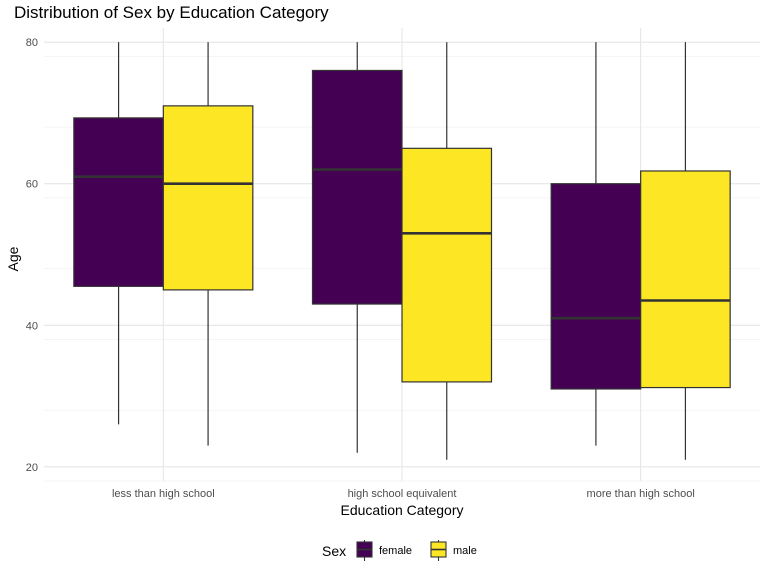 This screenshot has width=768, height=576. I want to click on x-tick-label: high school equivalent, so click(402, 494).